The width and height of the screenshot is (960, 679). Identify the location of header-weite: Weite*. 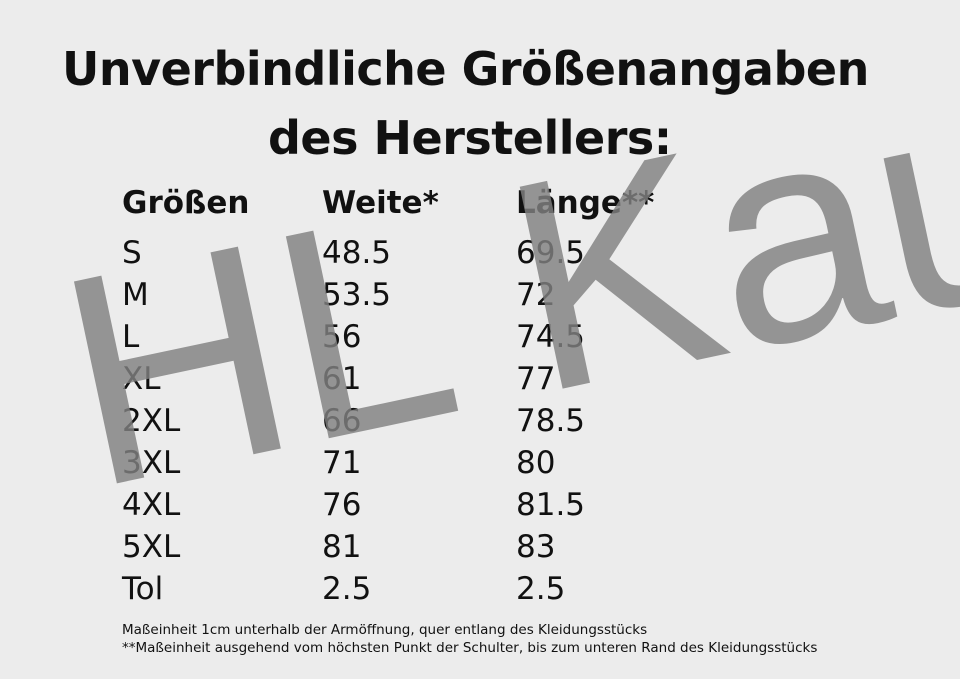
(380, 203).